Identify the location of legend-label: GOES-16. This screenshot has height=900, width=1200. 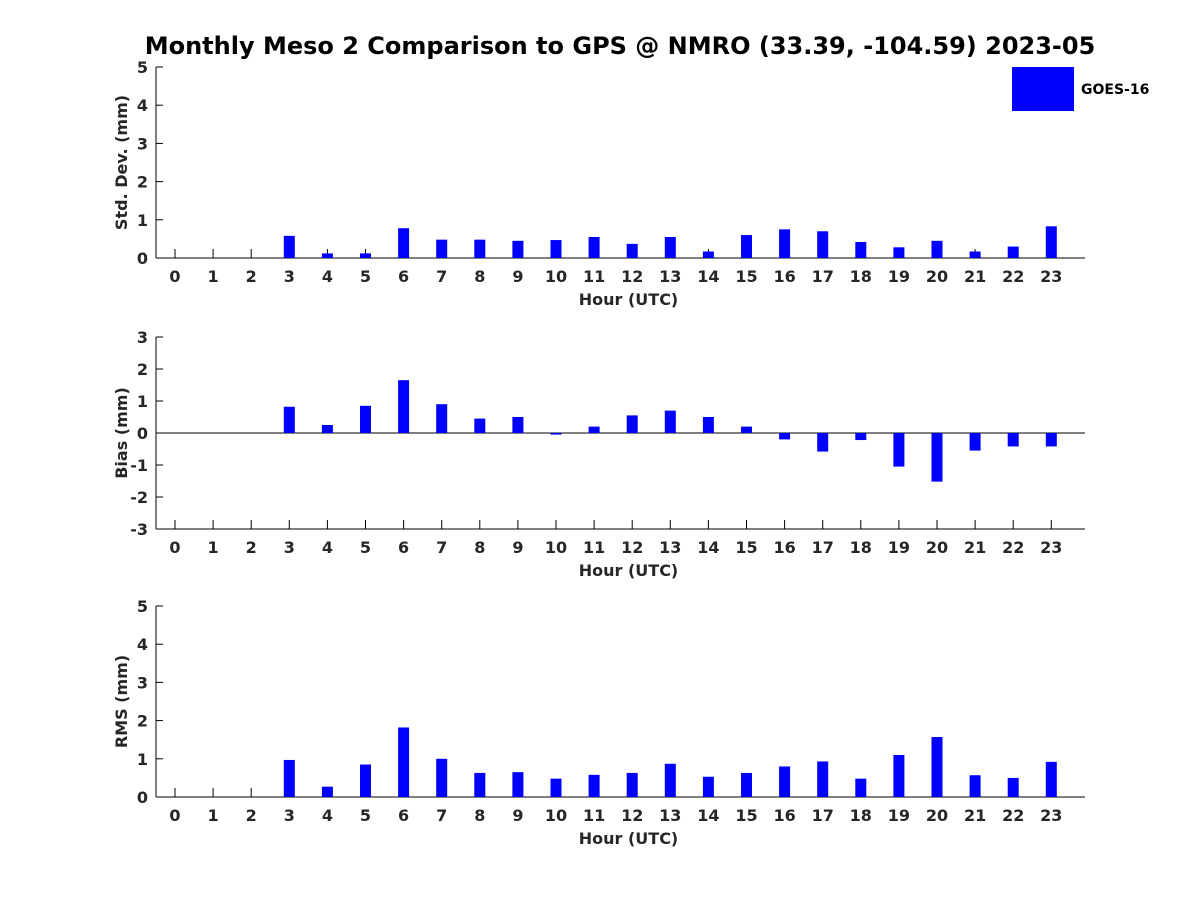
(1115, 90).